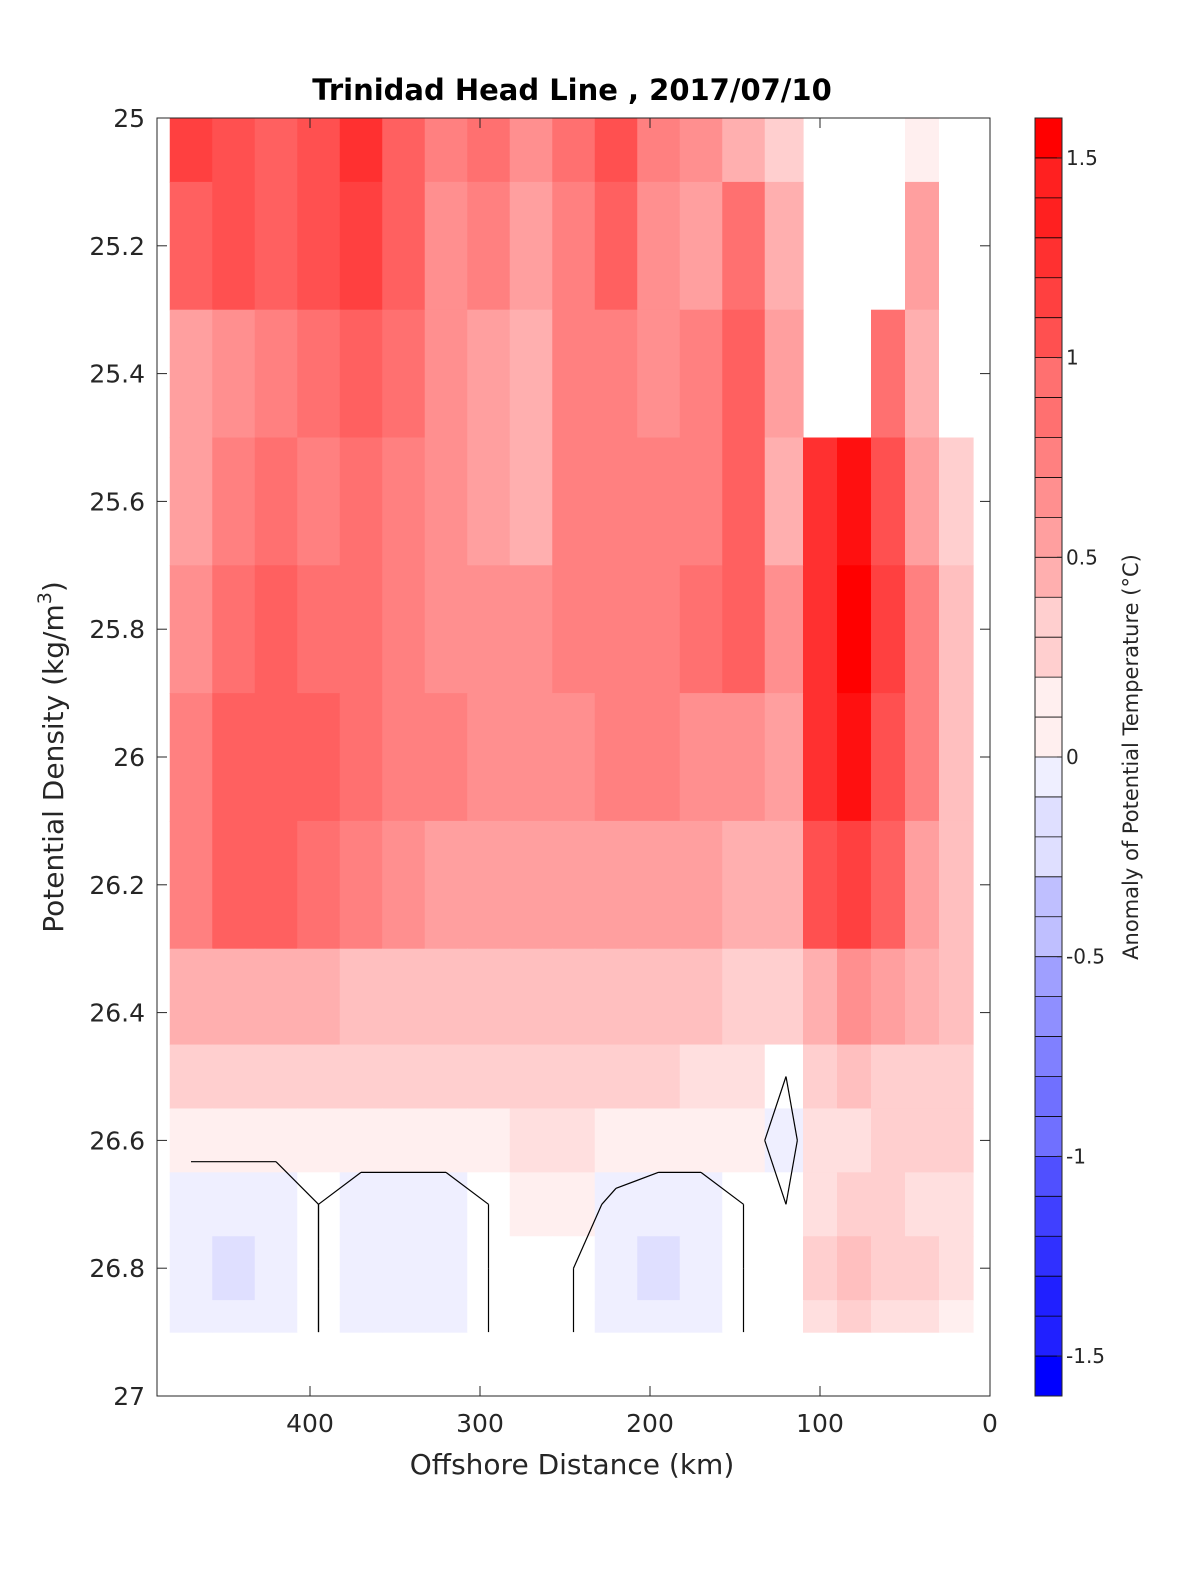 This screenshot has height=1575, width=1200. What do you see at coordinates (572, 1464) in the screenshot?
I see `x-axis-label: Offshore Distance (km)` at bounding box center [572, 1464].